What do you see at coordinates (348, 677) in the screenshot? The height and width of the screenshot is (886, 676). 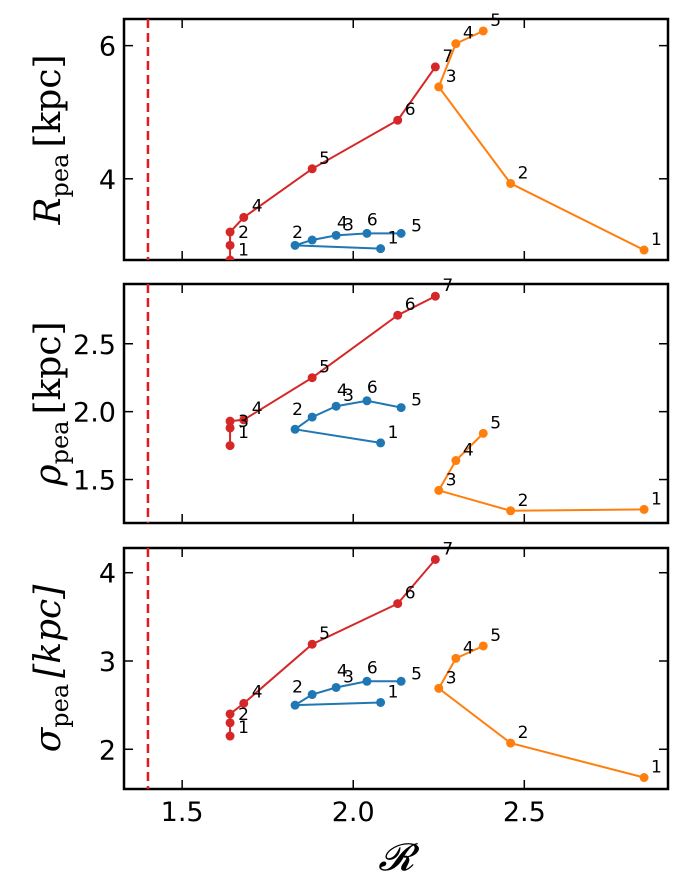 I see `point-label-blue: 3` at bounding box center [348, 677].